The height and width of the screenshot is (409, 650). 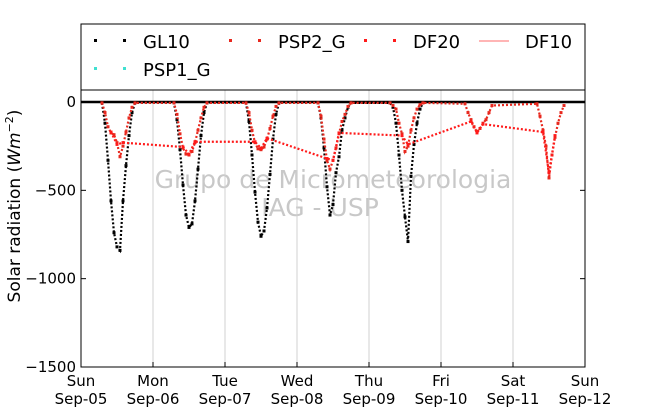 What do you see at coordinates (368, 381) in the screenshot?
I see `x-tick-label-day: Thu` at bounding box center [368, 381].